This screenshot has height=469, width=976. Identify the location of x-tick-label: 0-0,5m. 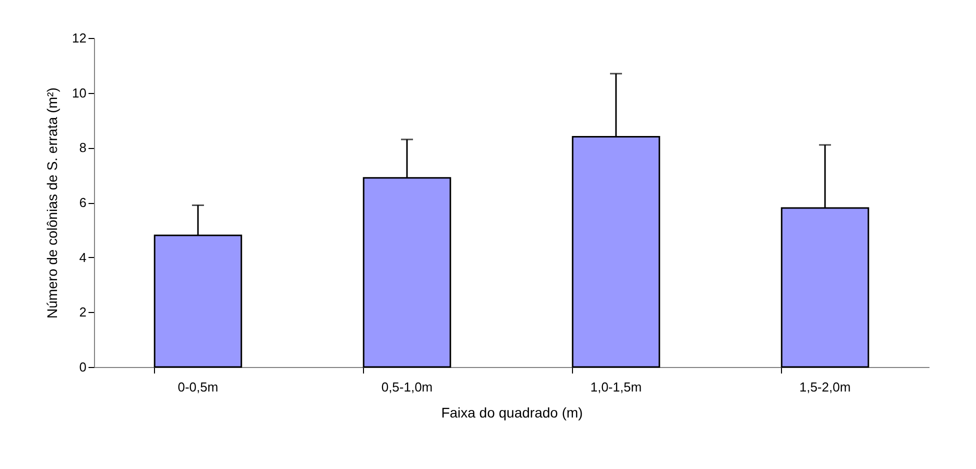
(198, 387).